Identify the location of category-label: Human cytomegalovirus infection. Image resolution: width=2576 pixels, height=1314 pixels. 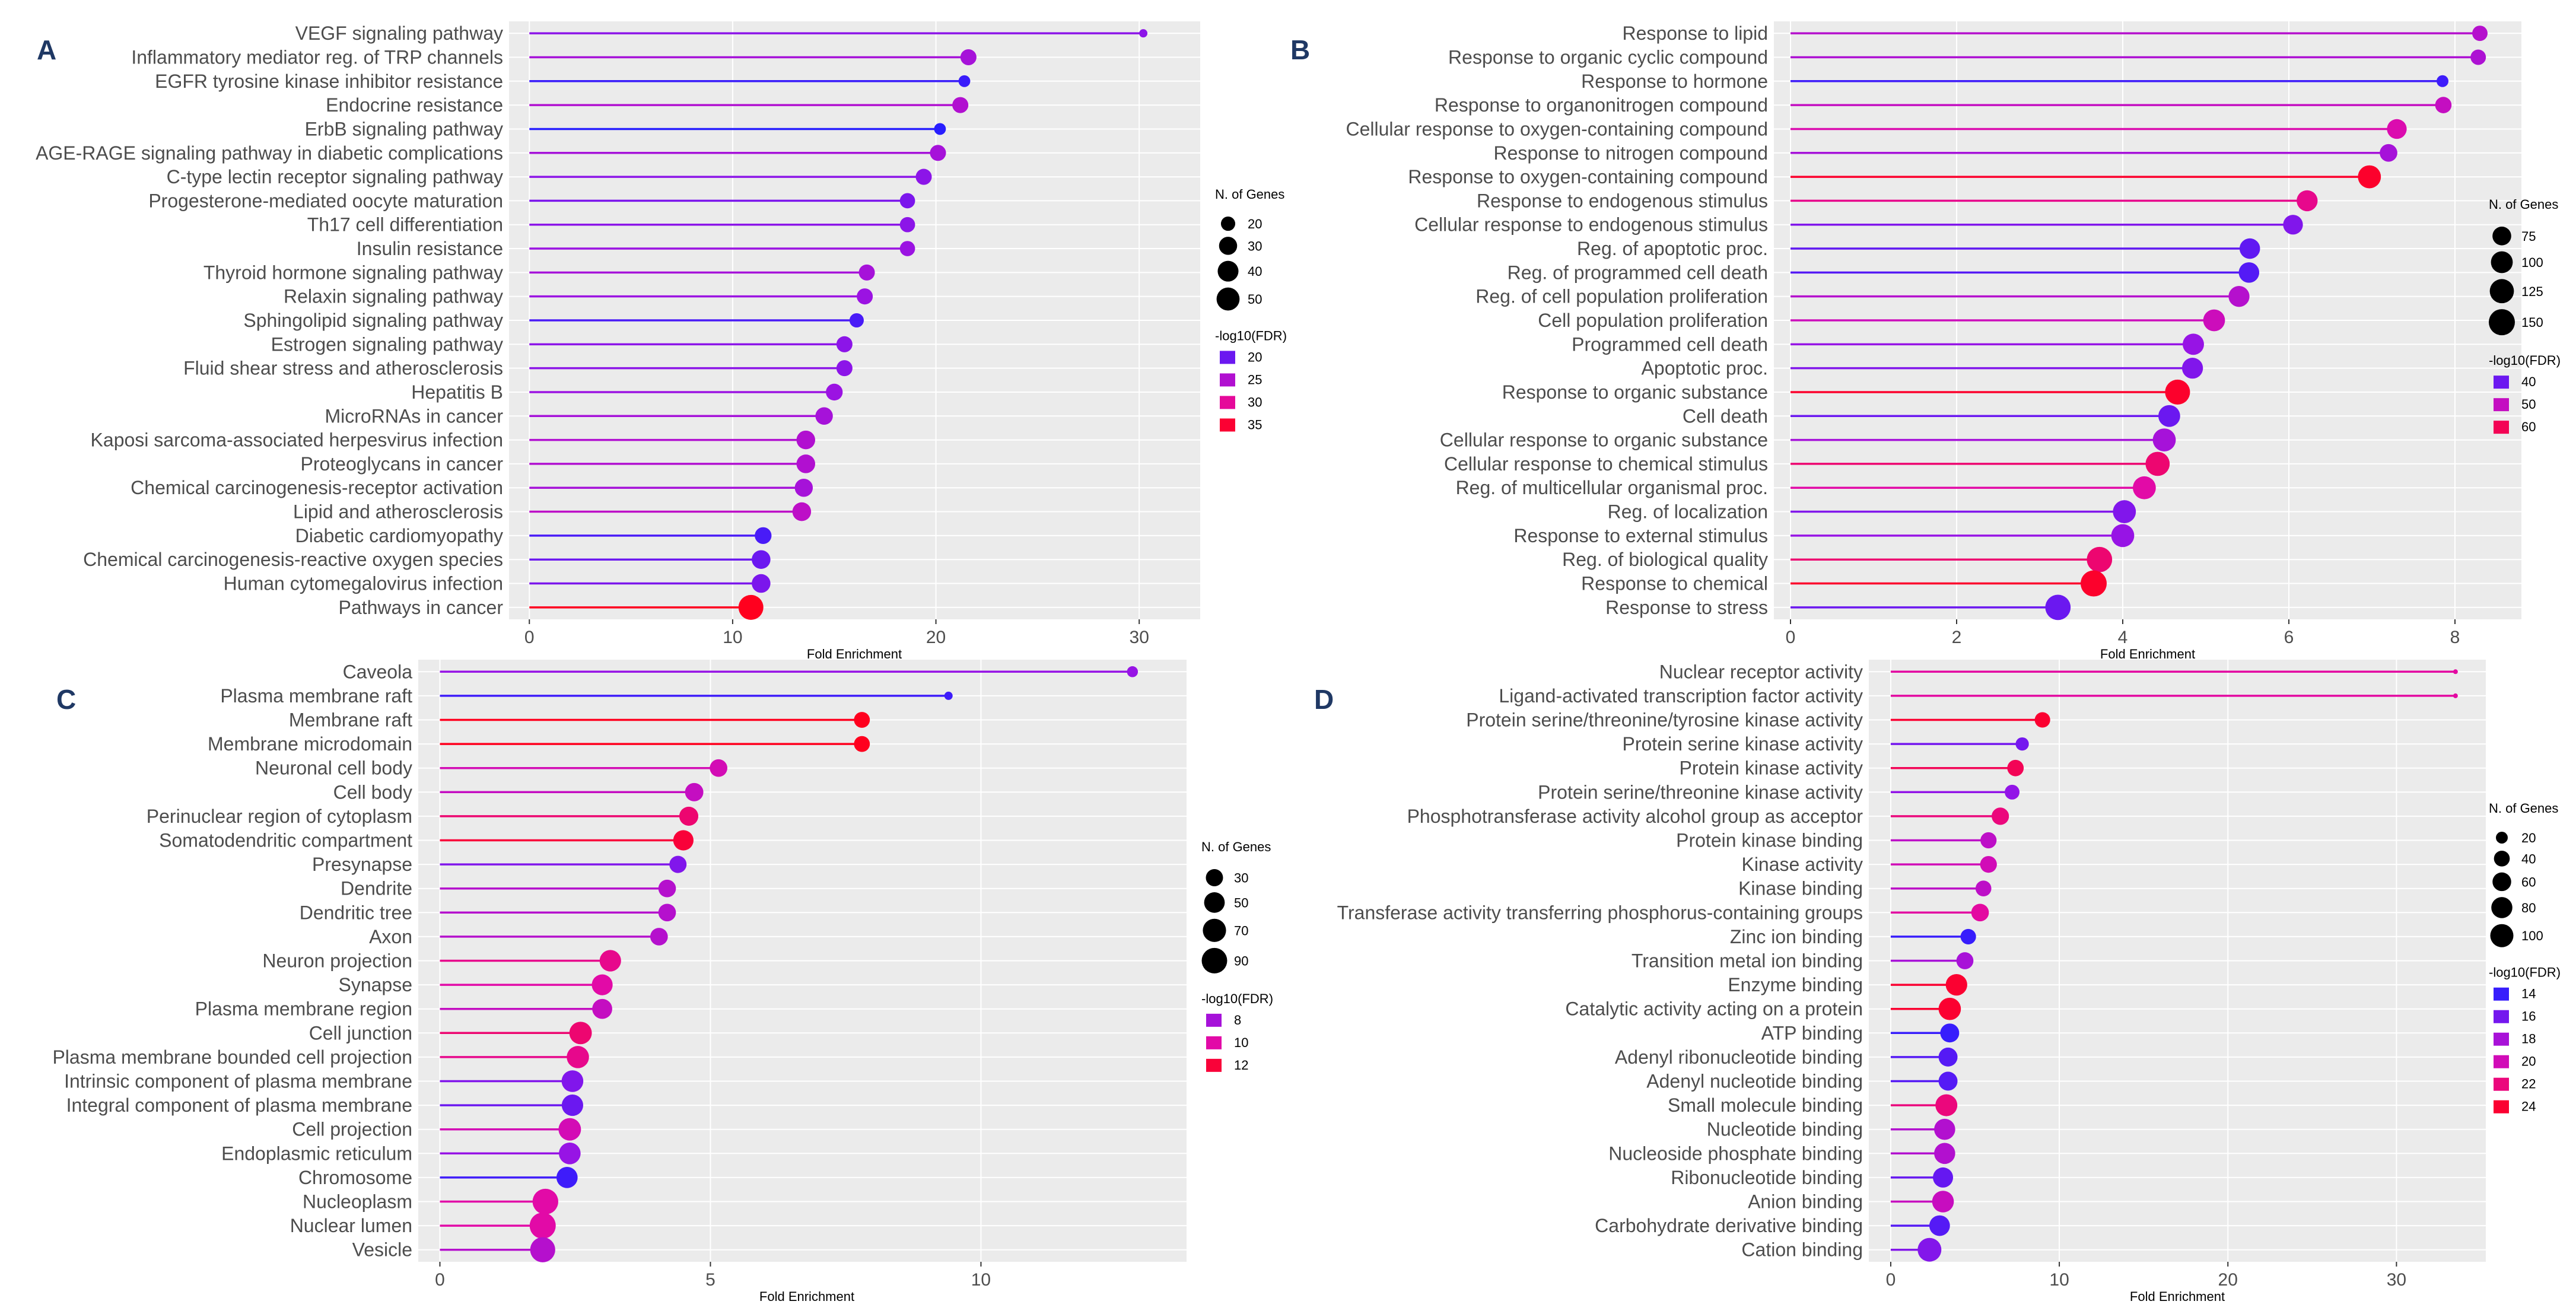
(363, 583).